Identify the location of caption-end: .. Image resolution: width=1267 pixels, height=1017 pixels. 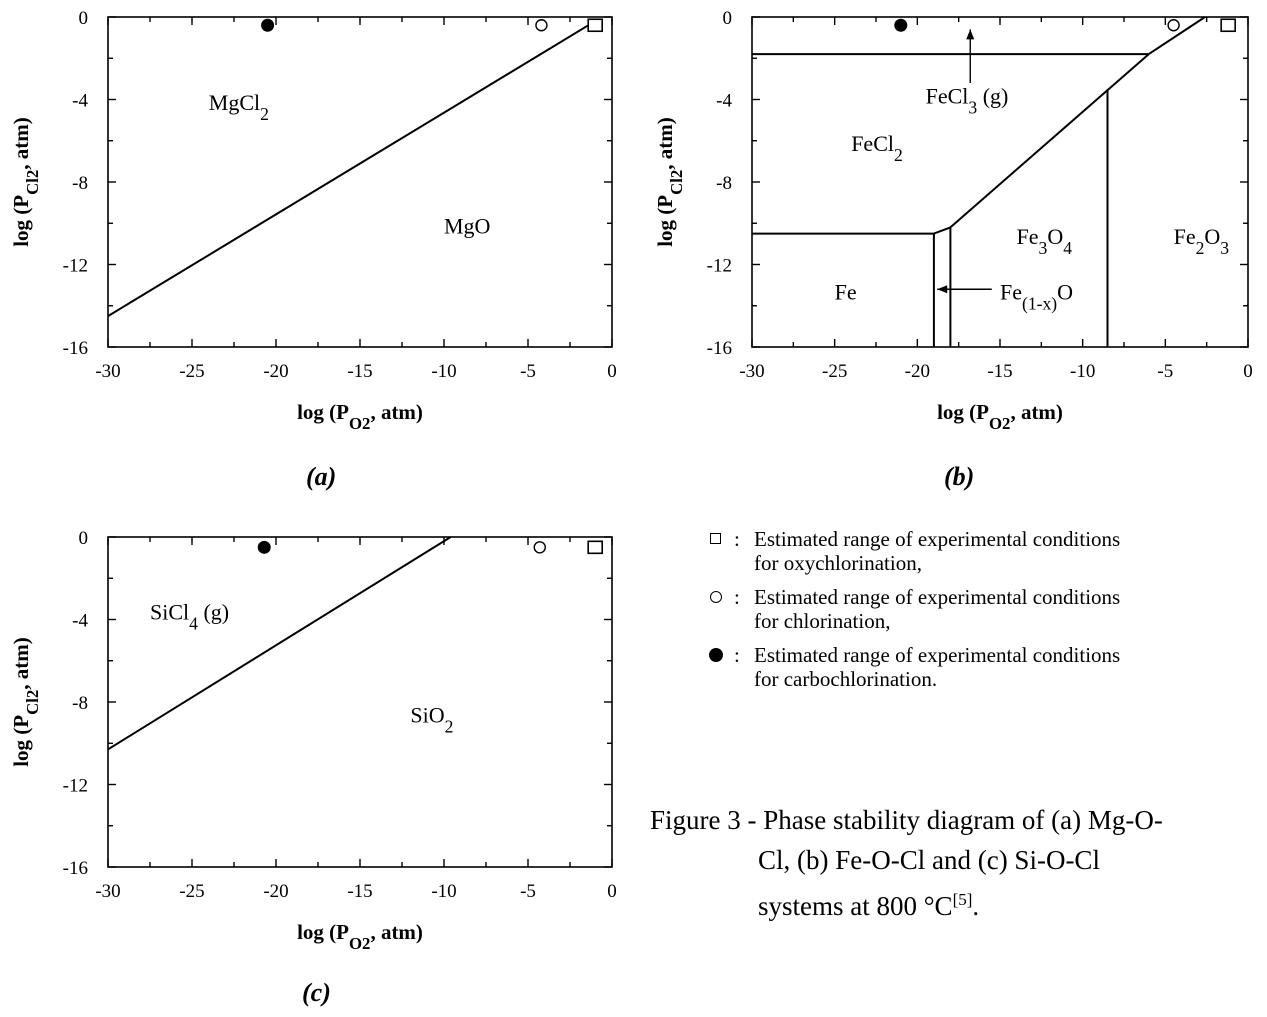
(976, 906).